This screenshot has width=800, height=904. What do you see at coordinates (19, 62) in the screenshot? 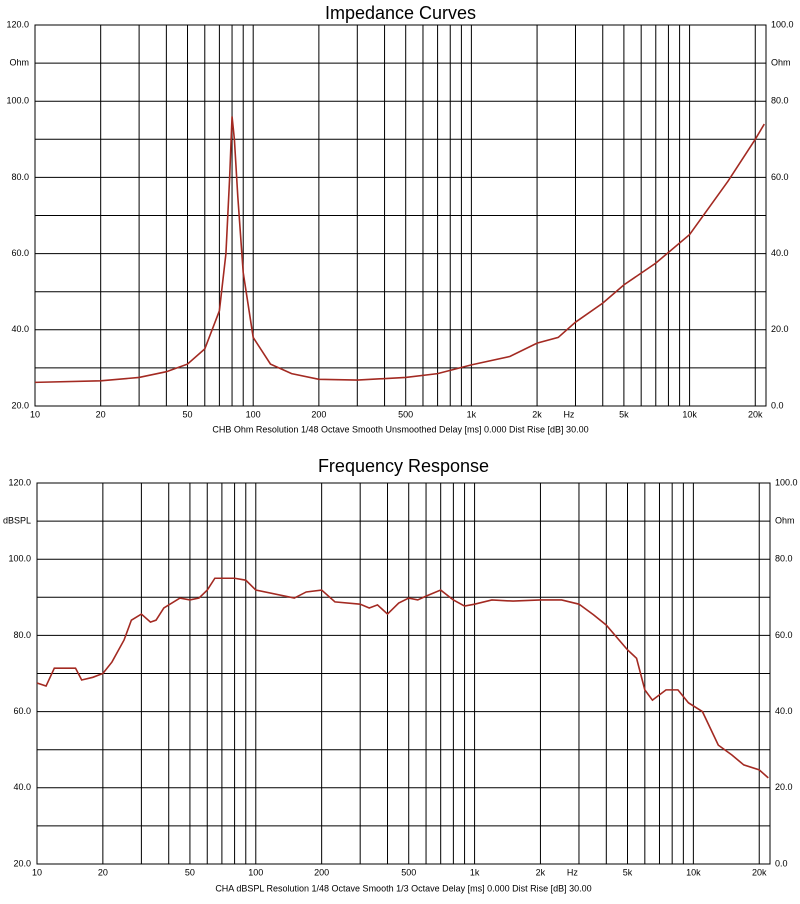
I see `y-tick-label: Ohm` at bounding box center [19, 62].